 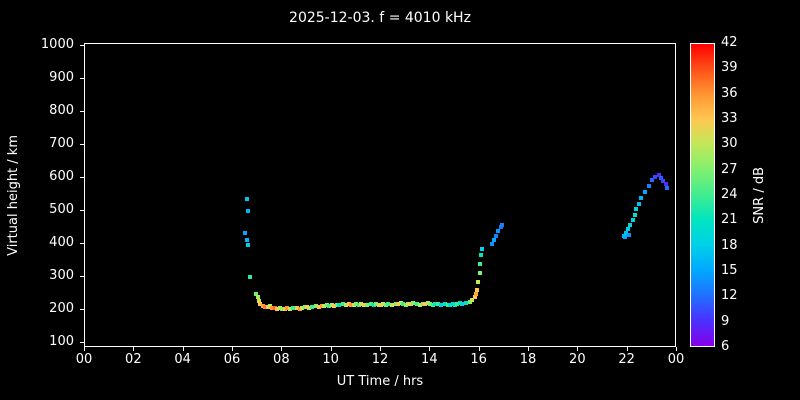 I want to click on y-tick-label: 400, so click(x=61, y=242).